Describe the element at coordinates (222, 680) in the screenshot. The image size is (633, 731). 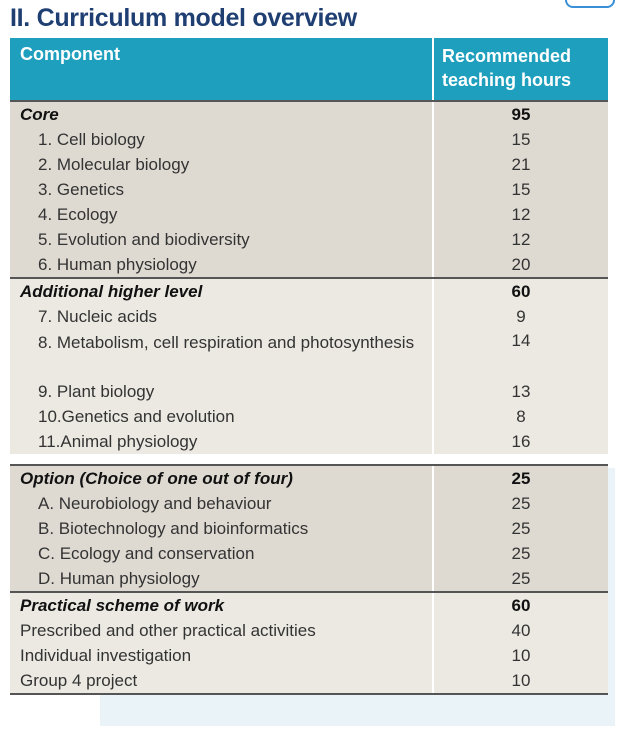
I see `row-label: Group 4 project` at that location.